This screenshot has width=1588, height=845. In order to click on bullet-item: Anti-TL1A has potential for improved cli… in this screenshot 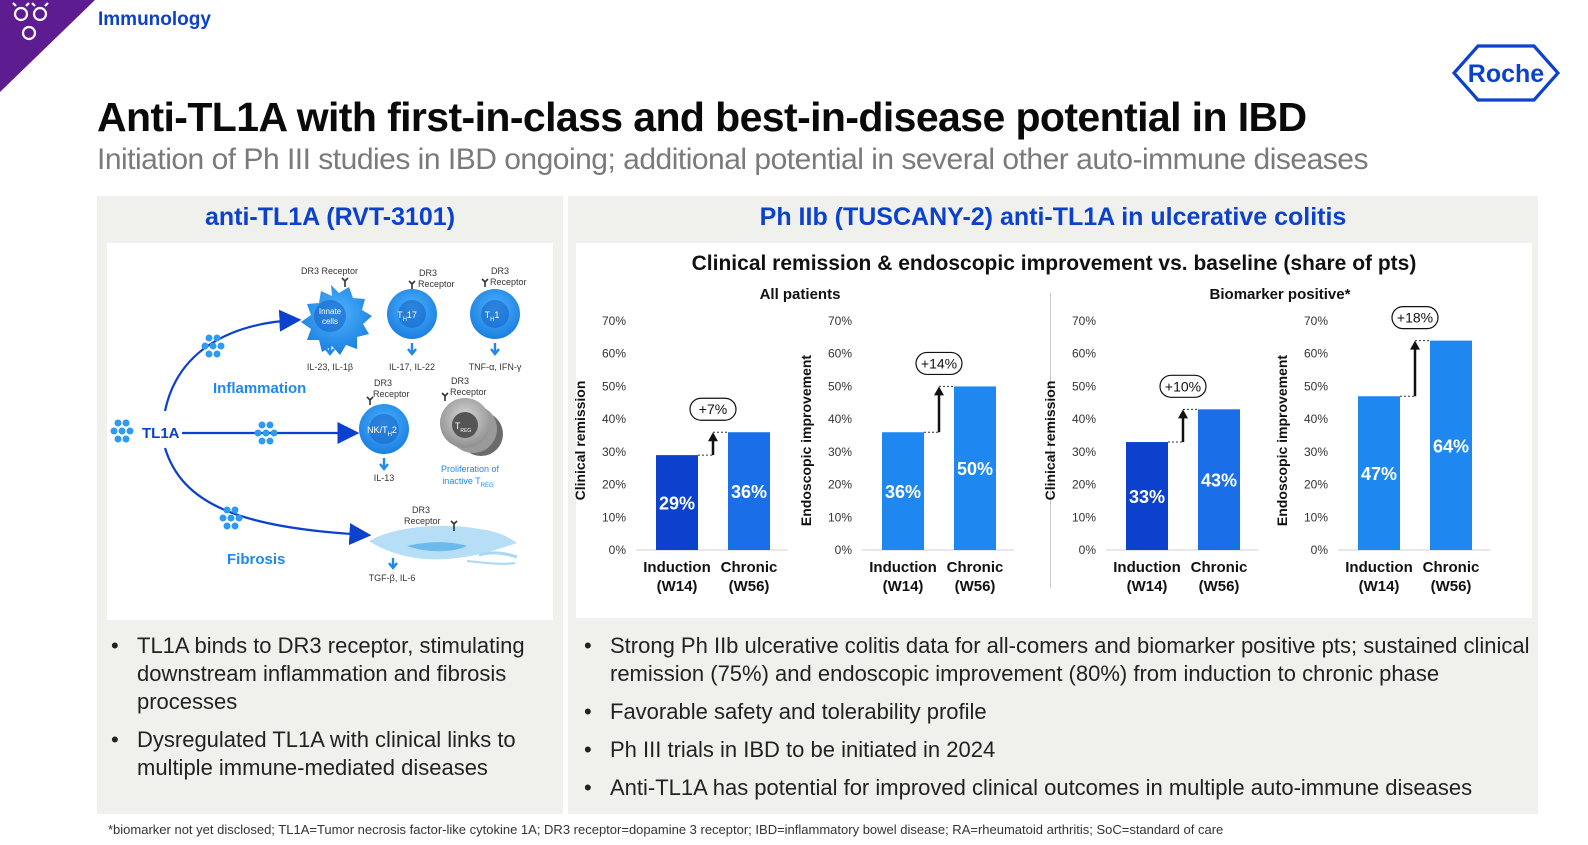, I will do `click(1054, 788)`.